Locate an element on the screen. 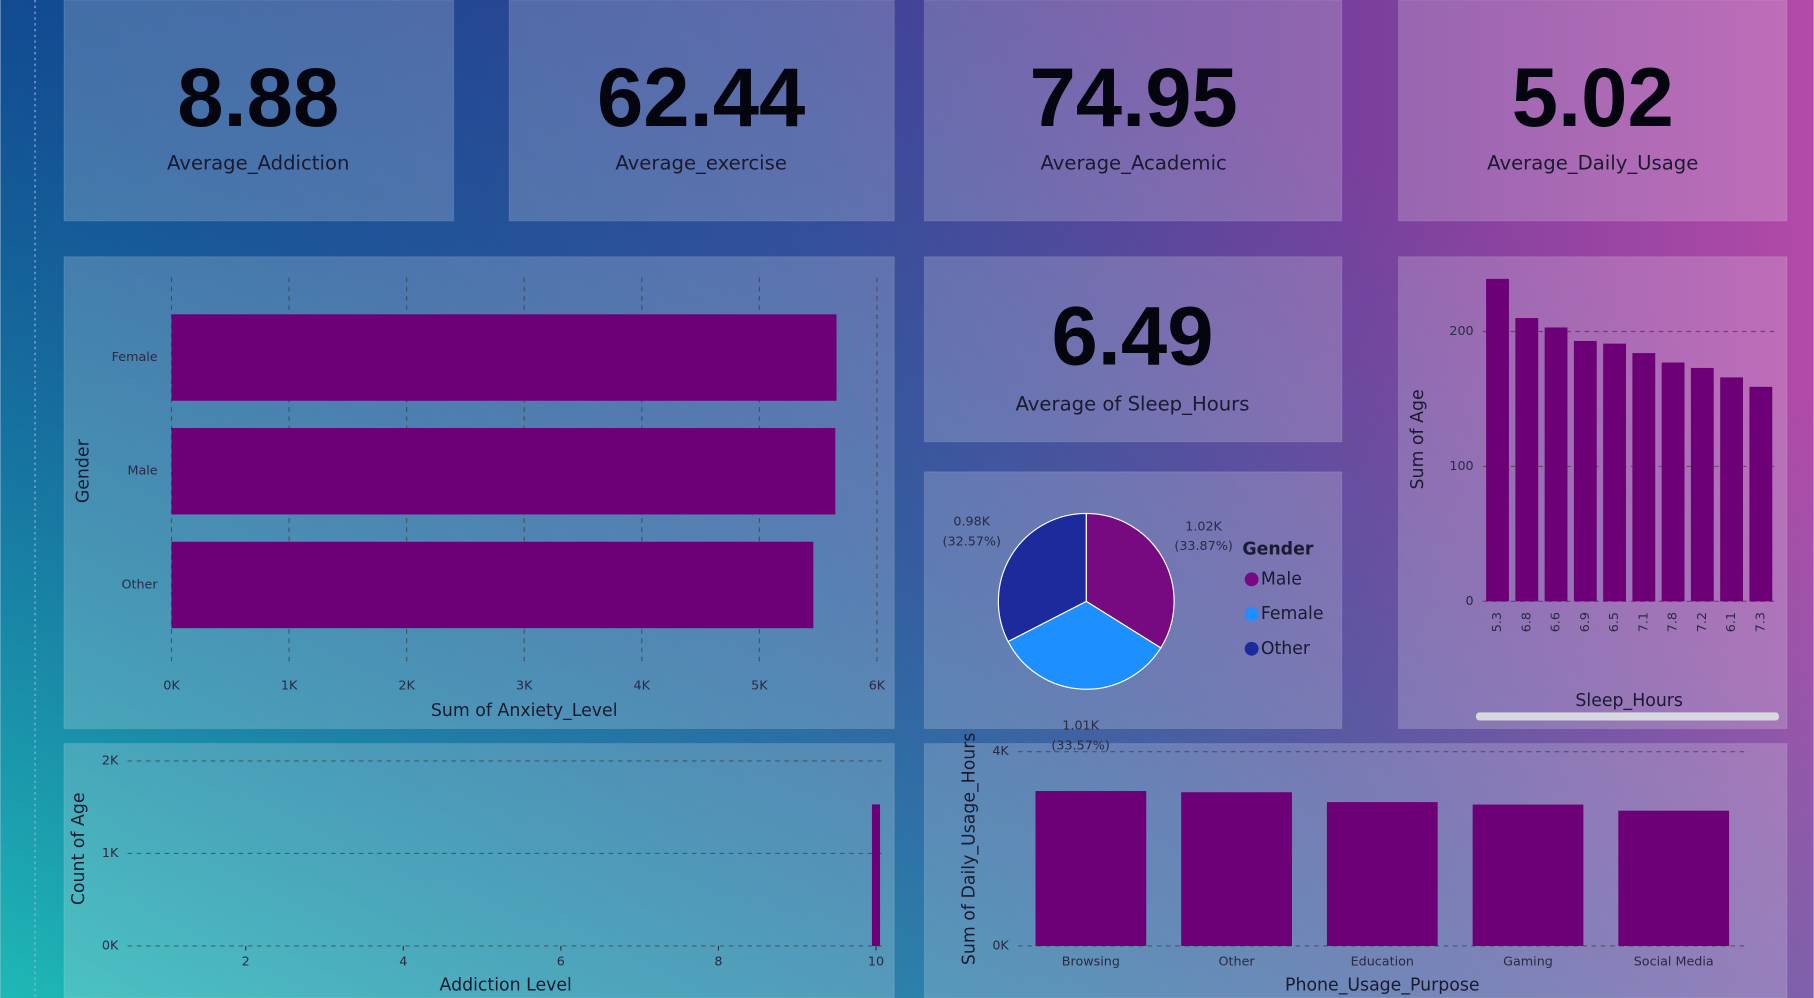  x-tick-label: 0K is located at coordinates (171, 684).